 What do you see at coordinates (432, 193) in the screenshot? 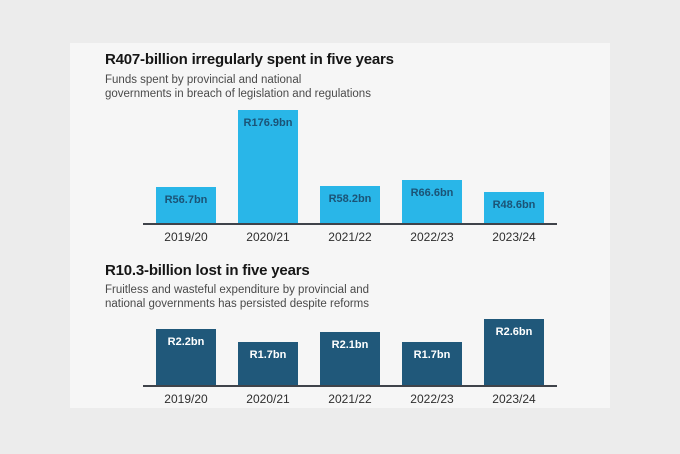
I see `bar-value-label: R66.6bn` at bounding box center [432, 193].